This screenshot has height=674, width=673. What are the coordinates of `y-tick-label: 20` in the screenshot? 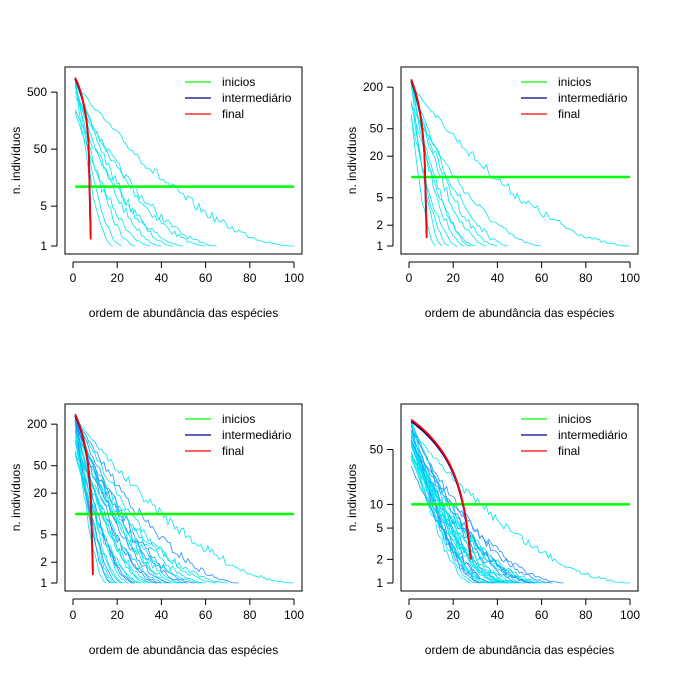 It's located at (41, 493).